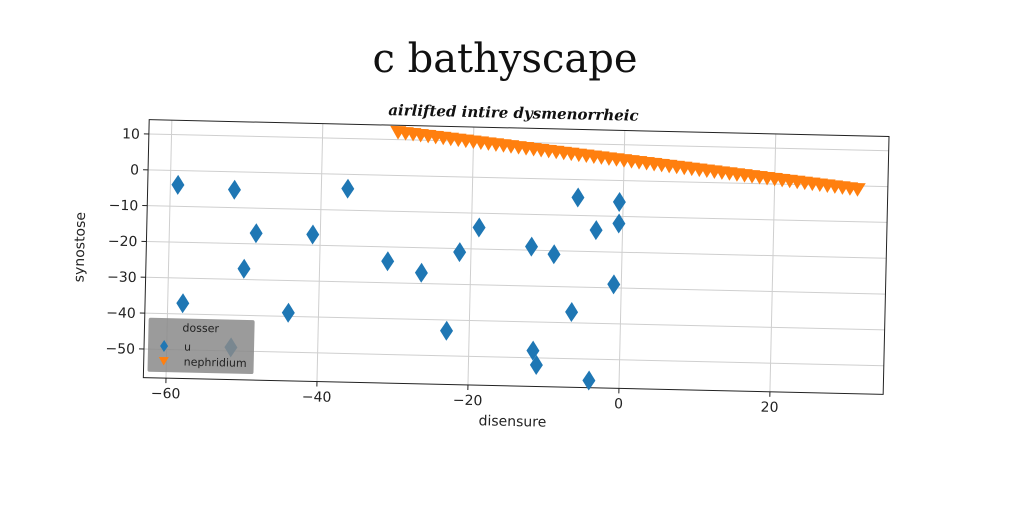 The width and height of the screenshot is (1024, 512). Describe the element at coordinates (121, 313) in the screenshot. I see `y-tick-label: −40` at that location.